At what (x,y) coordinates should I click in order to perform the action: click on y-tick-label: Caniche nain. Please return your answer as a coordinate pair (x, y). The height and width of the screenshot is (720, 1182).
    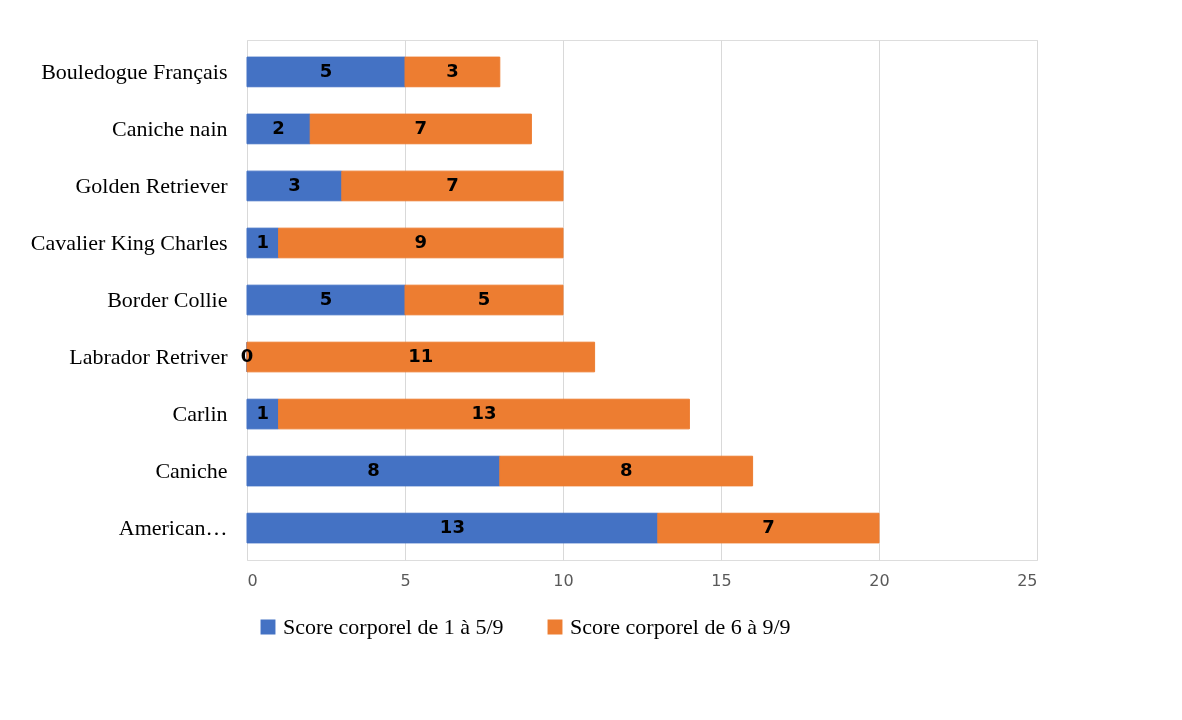
    Looking at the image, I should click on (170, 128).